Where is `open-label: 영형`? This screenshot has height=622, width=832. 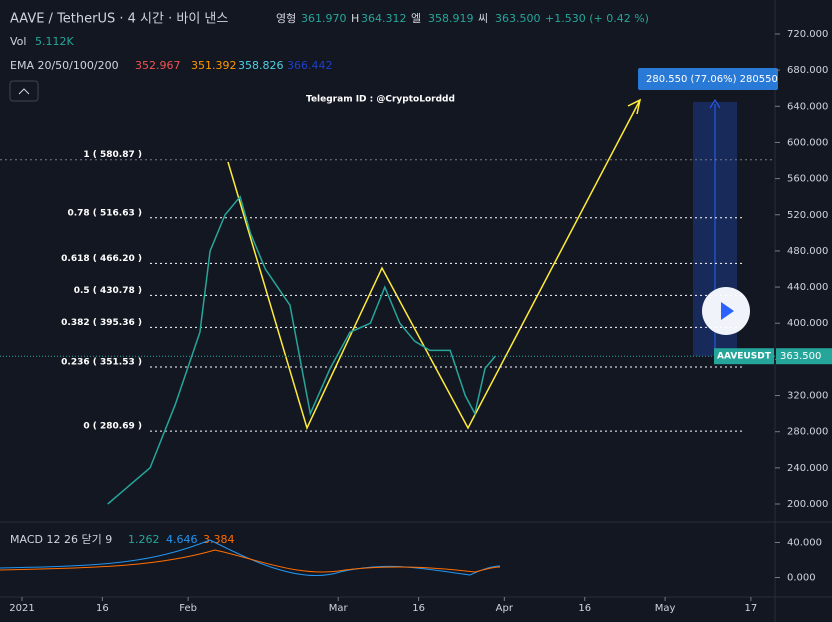
open-label: 영형 is located at coordinates (286, 18).